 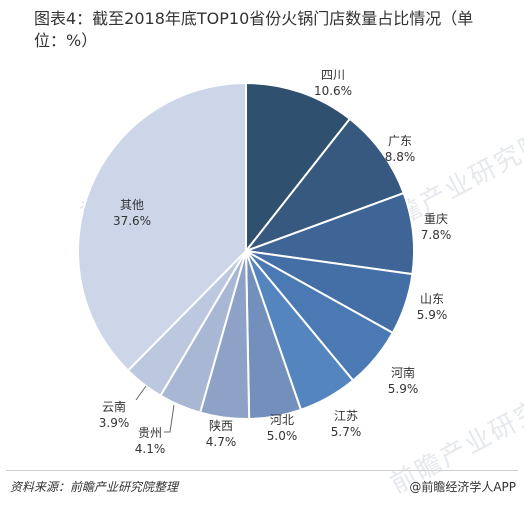 I want to click on slice-value-label: 10.6%, so click(x=333, y=91).